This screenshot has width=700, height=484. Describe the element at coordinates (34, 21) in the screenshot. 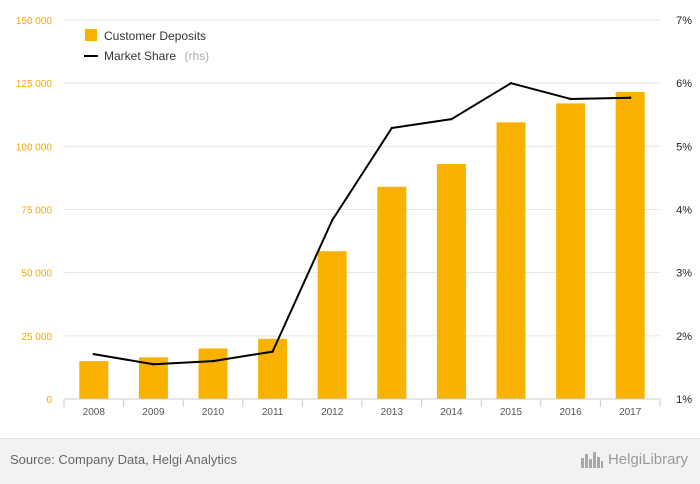

I see `y-left-tick-label: 150 000` at that location.